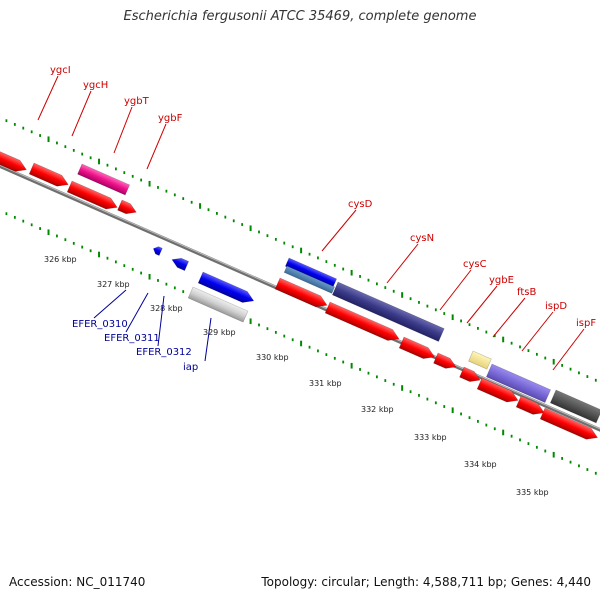 Image resolution: width=600 pixels, height=600 pixels. I want to click on scale-label: 333 kbp, so click(430, 437).